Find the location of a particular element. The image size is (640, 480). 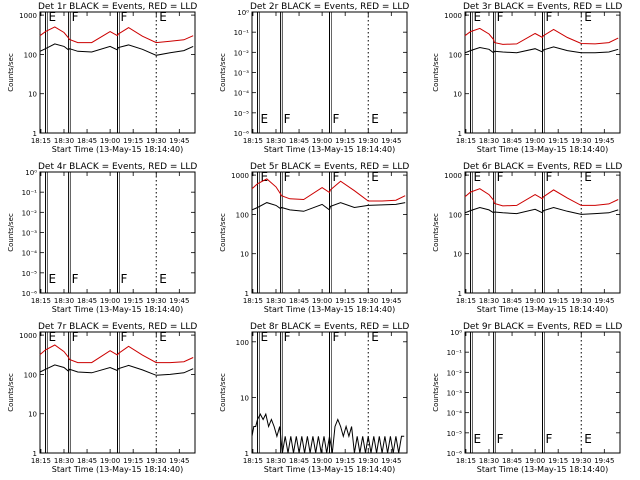

y-tick-label: 10⁻⁴ is located at coordinates (30, 254).